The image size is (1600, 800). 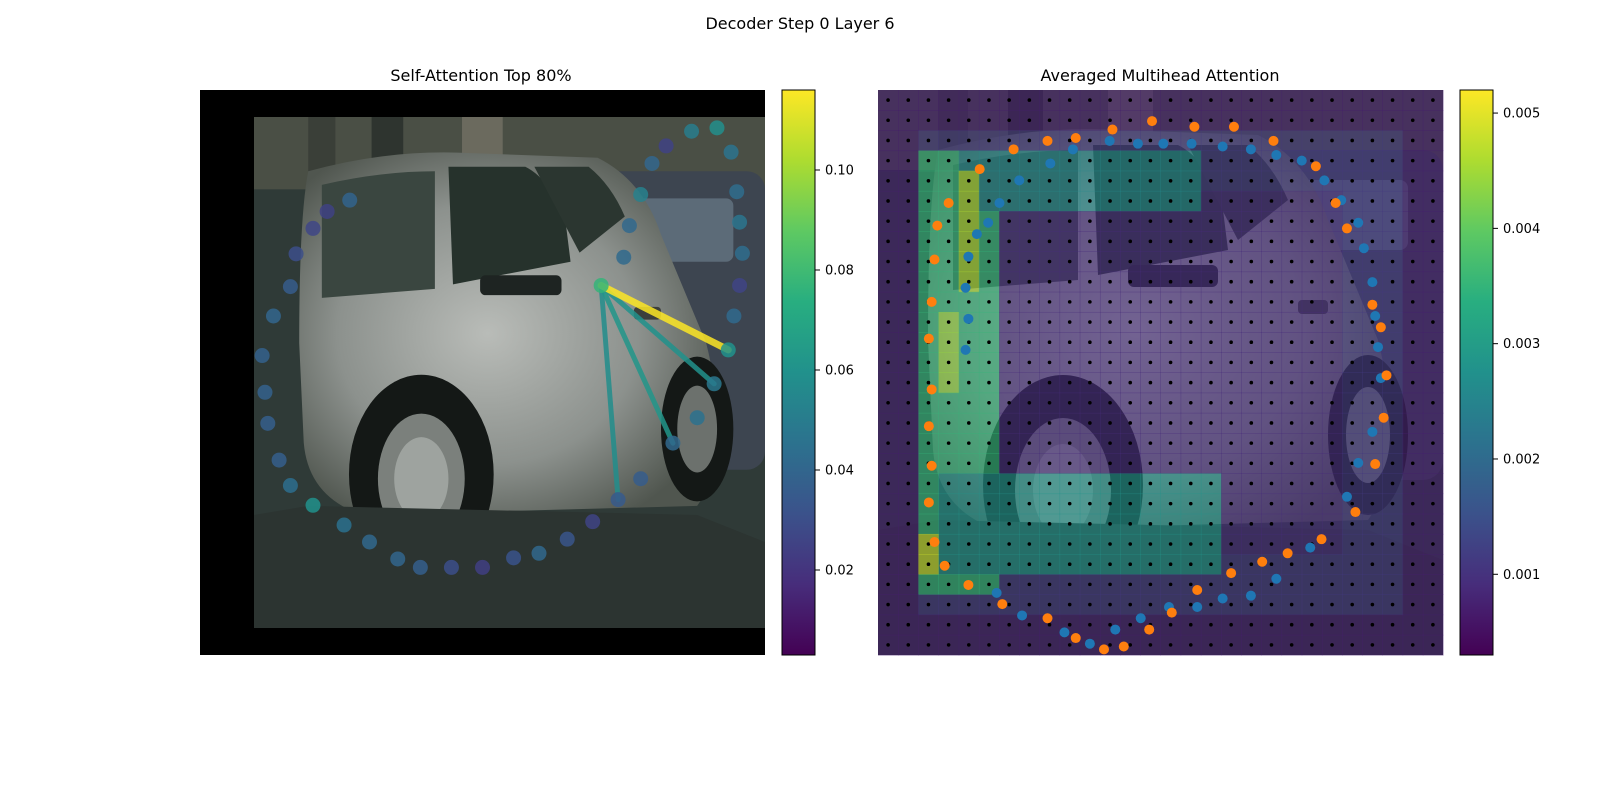 What do you see at coordinates (1521, 459) in the screenshot?
I see `colorbar-tick-label: 0.002` at bounding box center [1521, 459].